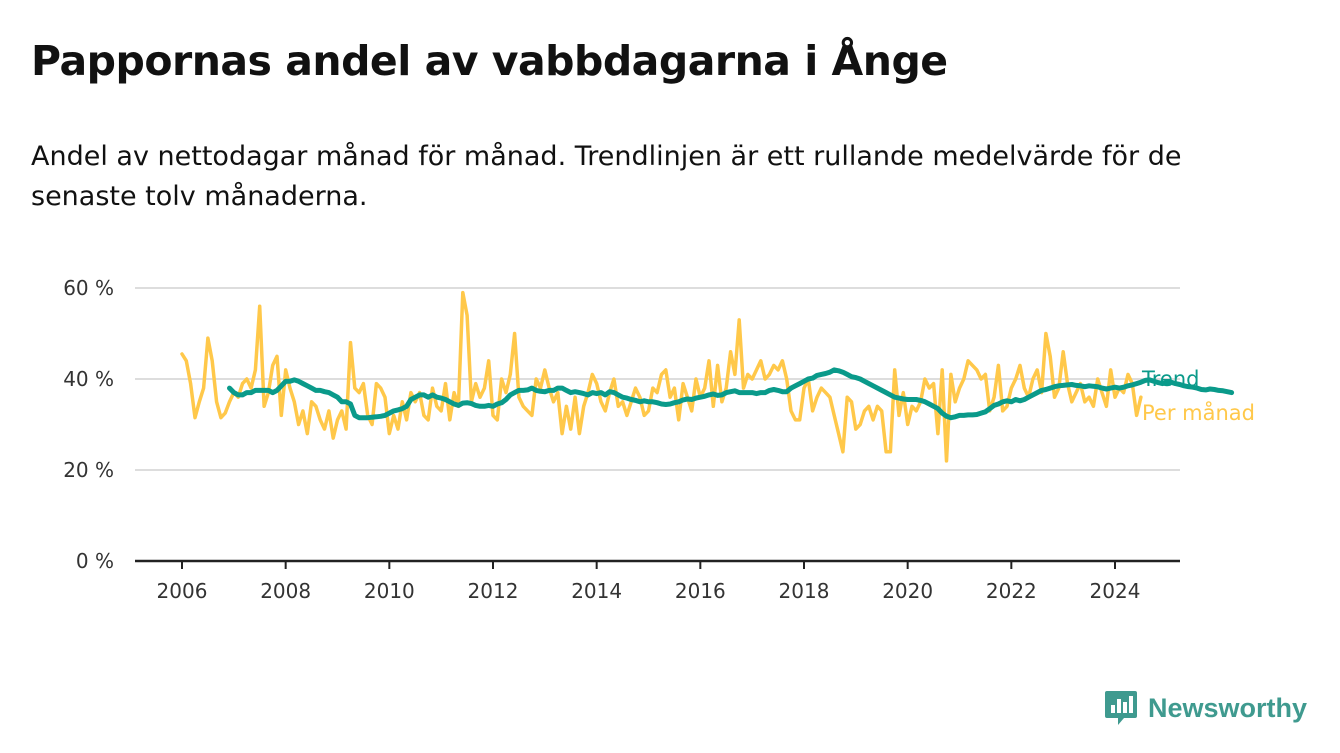 The height and width of the screenshot is (753, 1340). What do you see at coordinates (88, 424) in the screenshot?
I see `y-axis-ticks: 0 % 20 % 40 % 60 %` at bounding box center [88, 424].